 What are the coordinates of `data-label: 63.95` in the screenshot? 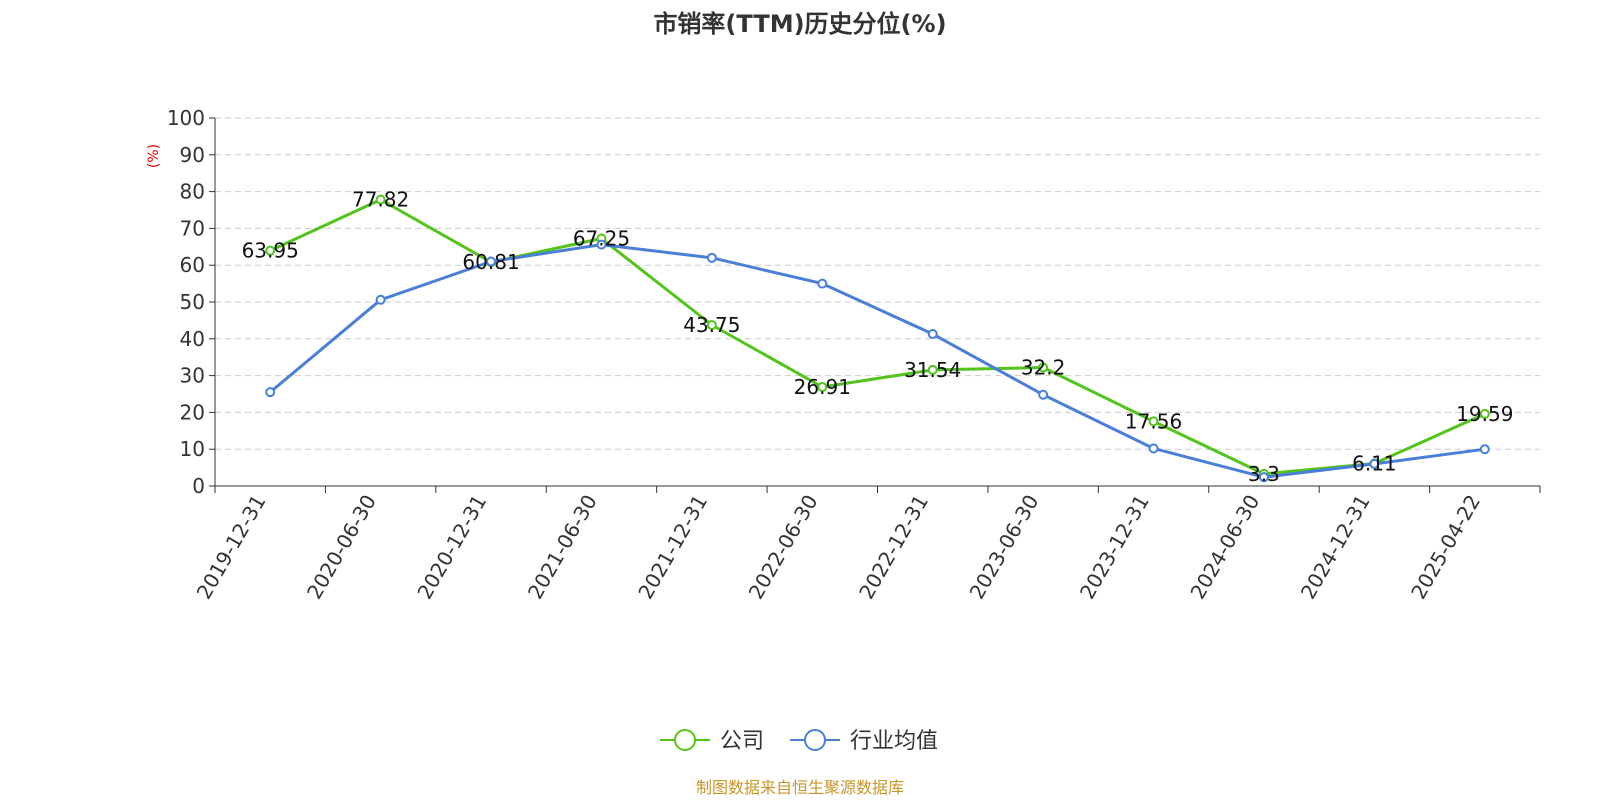 It's located at (270, 251).